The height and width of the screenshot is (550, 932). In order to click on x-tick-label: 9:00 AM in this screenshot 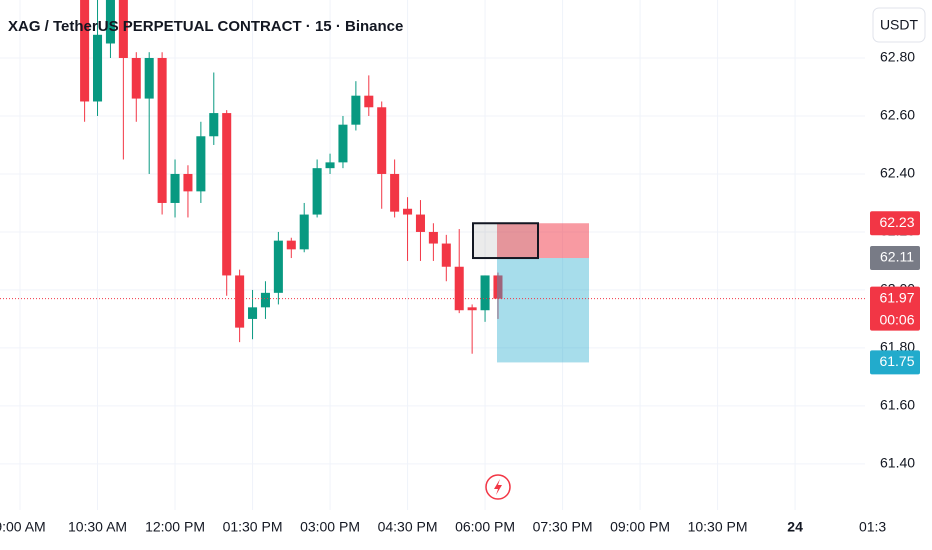, I will do `click(23, 527)`.